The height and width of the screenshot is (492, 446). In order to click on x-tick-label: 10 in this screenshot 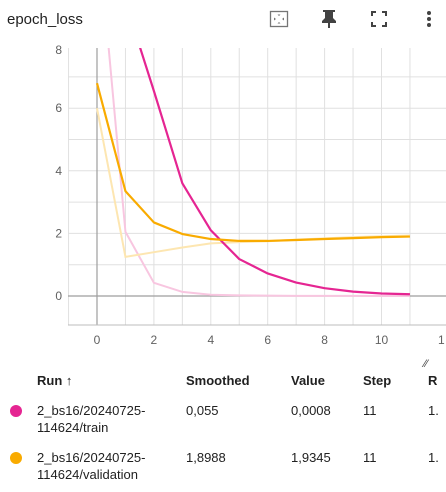, I will do `click(382, 340)`.